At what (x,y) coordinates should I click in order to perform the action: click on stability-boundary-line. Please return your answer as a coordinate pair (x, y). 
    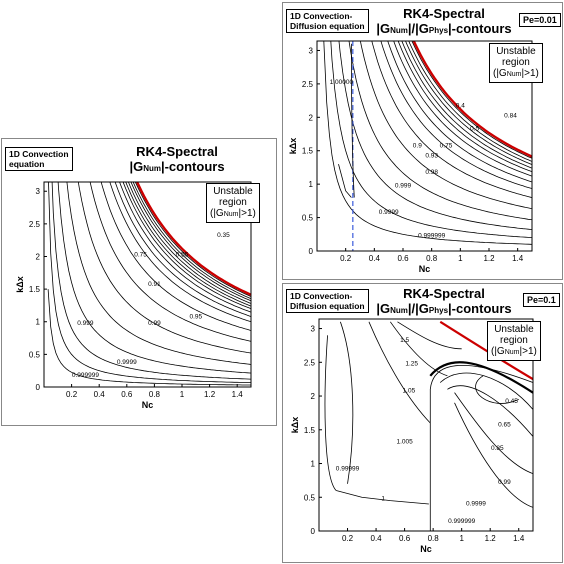
    Looking at the image, I should click on (486, 350).